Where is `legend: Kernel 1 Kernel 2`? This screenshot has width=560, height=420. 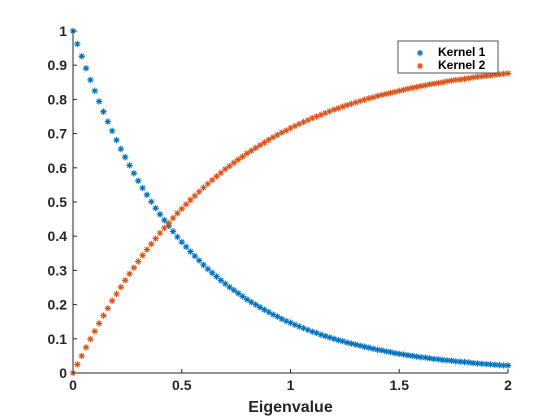 legend: Kernel 1 Kernel 2 is located at coordinates (448, 57).